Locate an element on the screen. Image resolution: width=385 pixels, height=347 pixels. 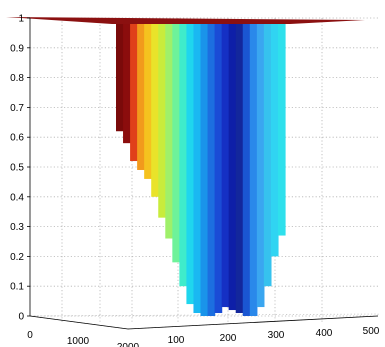
x-tick-label: 2000 is located at coordinates (128, 344).